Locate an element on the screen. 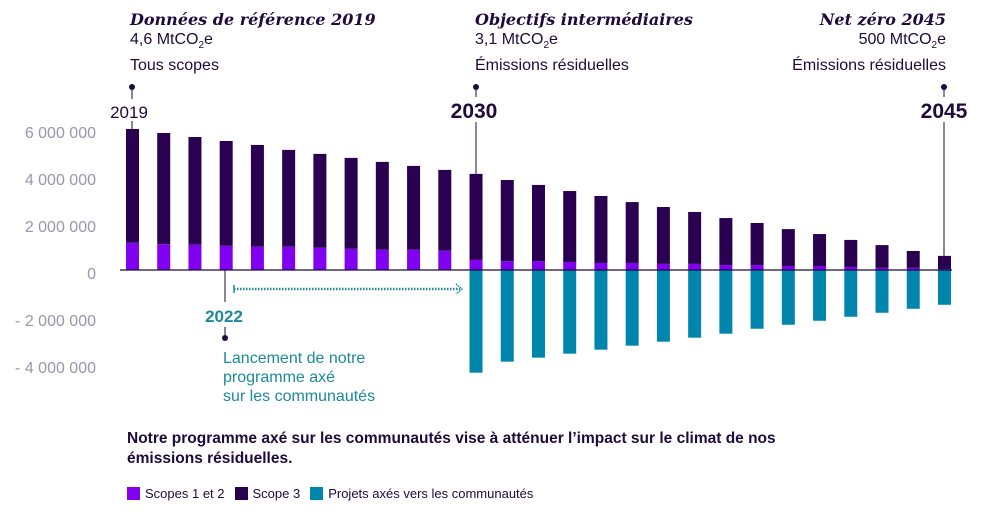 The height and width of the screenshot is (522, 982). bar-projects-2041 is located at coordinates (820, 295).